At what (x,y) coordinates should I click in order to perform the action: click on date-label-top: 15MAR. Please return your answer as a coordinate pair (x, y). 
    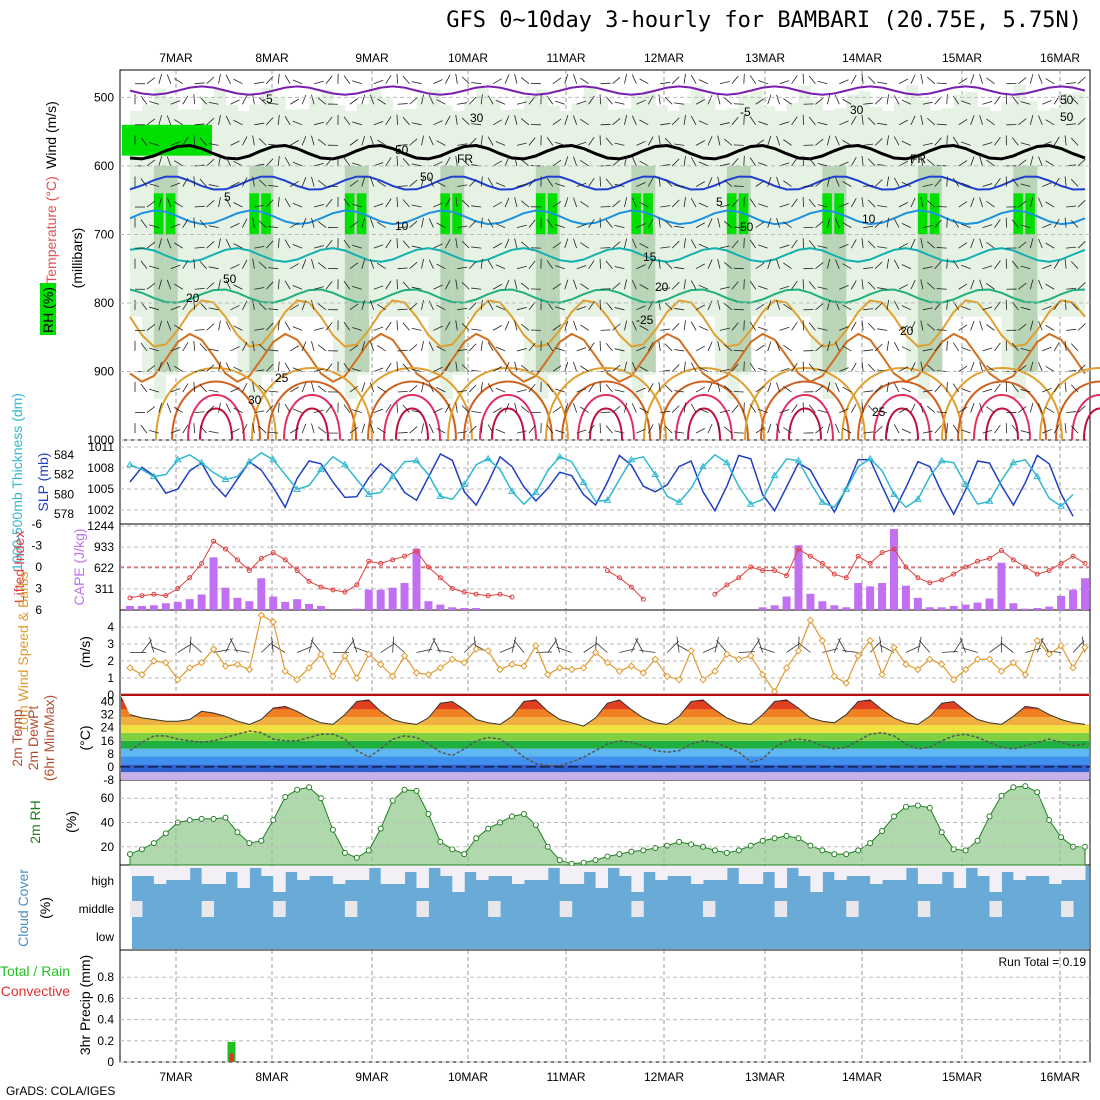
    Looking at the image, I should click on (962, 58).